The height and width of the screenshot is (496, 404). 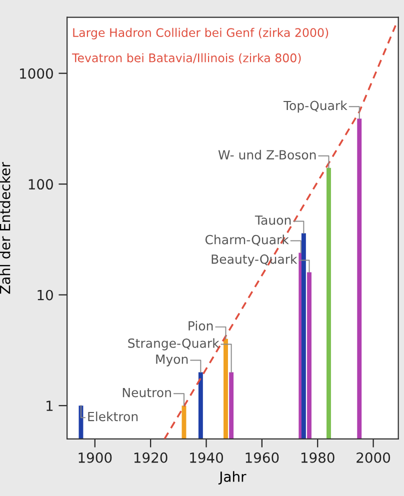 I want to click on y-tick-label: 1, so click(x=49, y=405).